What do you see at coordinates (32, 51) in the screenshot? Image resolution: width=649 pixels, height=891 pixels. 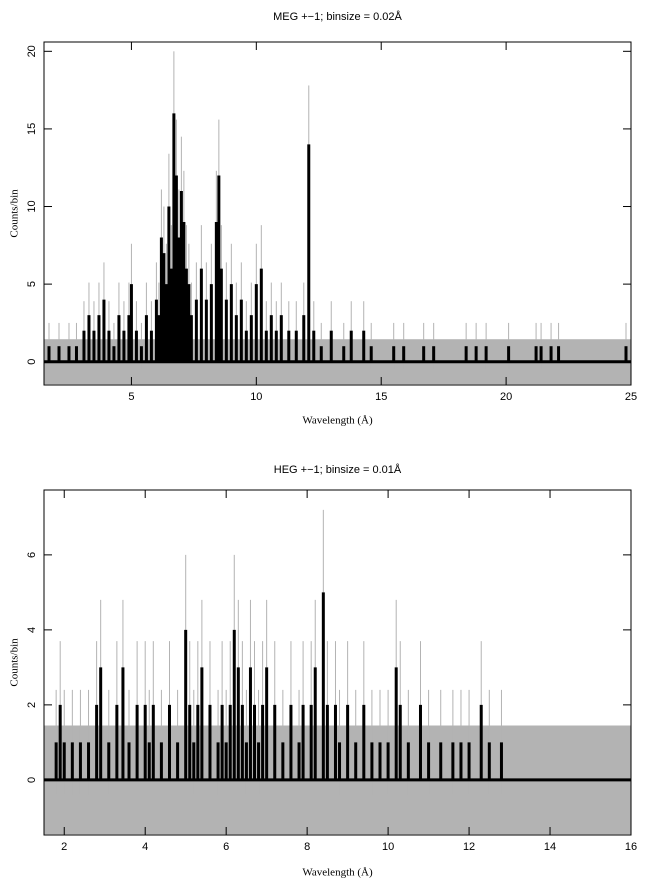 I see `y-tick-label: 20` at bounding box center [32, 51].